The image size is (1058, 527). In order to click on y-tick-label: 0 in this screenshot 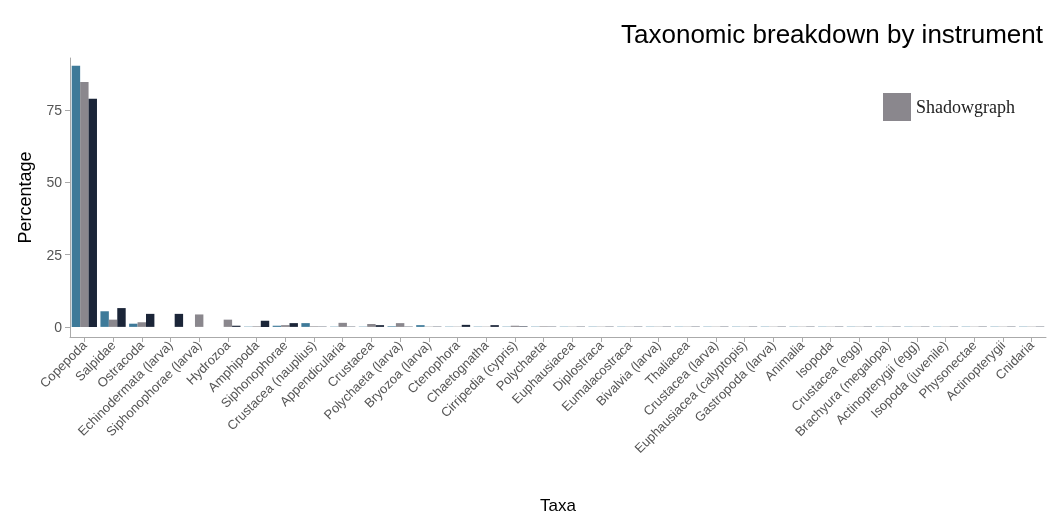, I will do `click(58, 326)`.